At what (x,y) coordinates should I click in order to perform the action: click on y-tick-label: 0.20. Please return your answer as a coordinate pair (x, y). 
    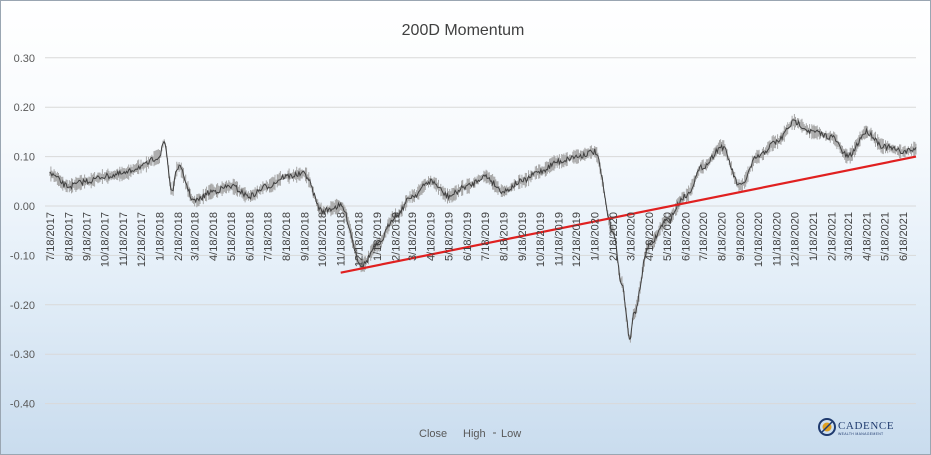
    Looking at the image, I should click on (24, 108).